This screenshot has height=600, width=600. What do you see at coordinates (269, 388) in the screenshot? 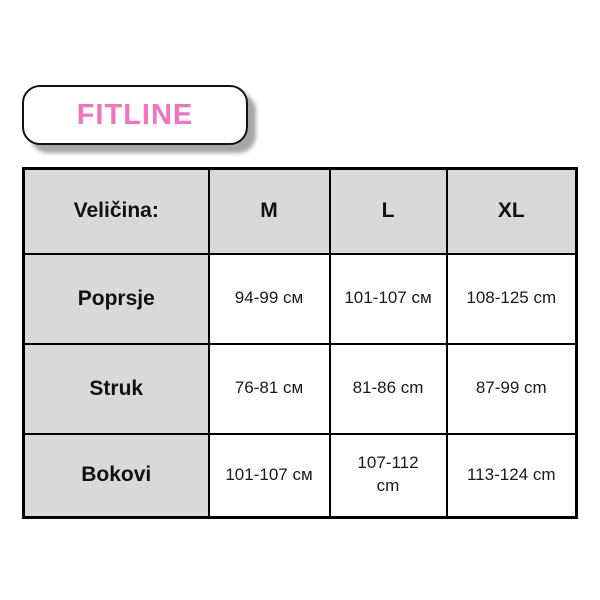
I see `cell-struk-m: 76-81 см` at bounding box center [269, 388].